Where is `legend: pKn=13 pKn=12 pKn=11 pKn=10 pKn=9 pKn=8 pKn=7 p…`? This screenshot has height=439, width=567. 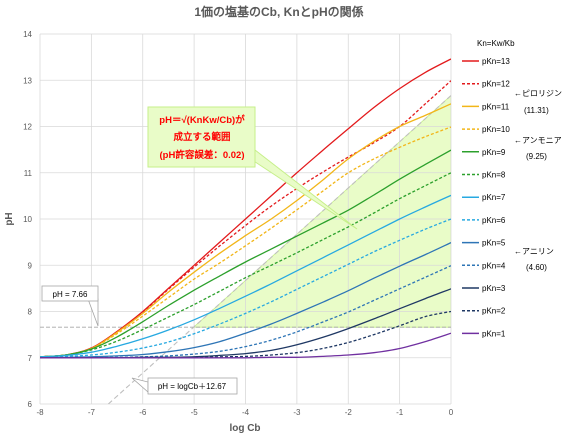 legend: pKn=13 pKn=12 pKn=11 pKn=10 pKn=9 pKn=8 pKn=7 p… is located at coordinates (486, 197).